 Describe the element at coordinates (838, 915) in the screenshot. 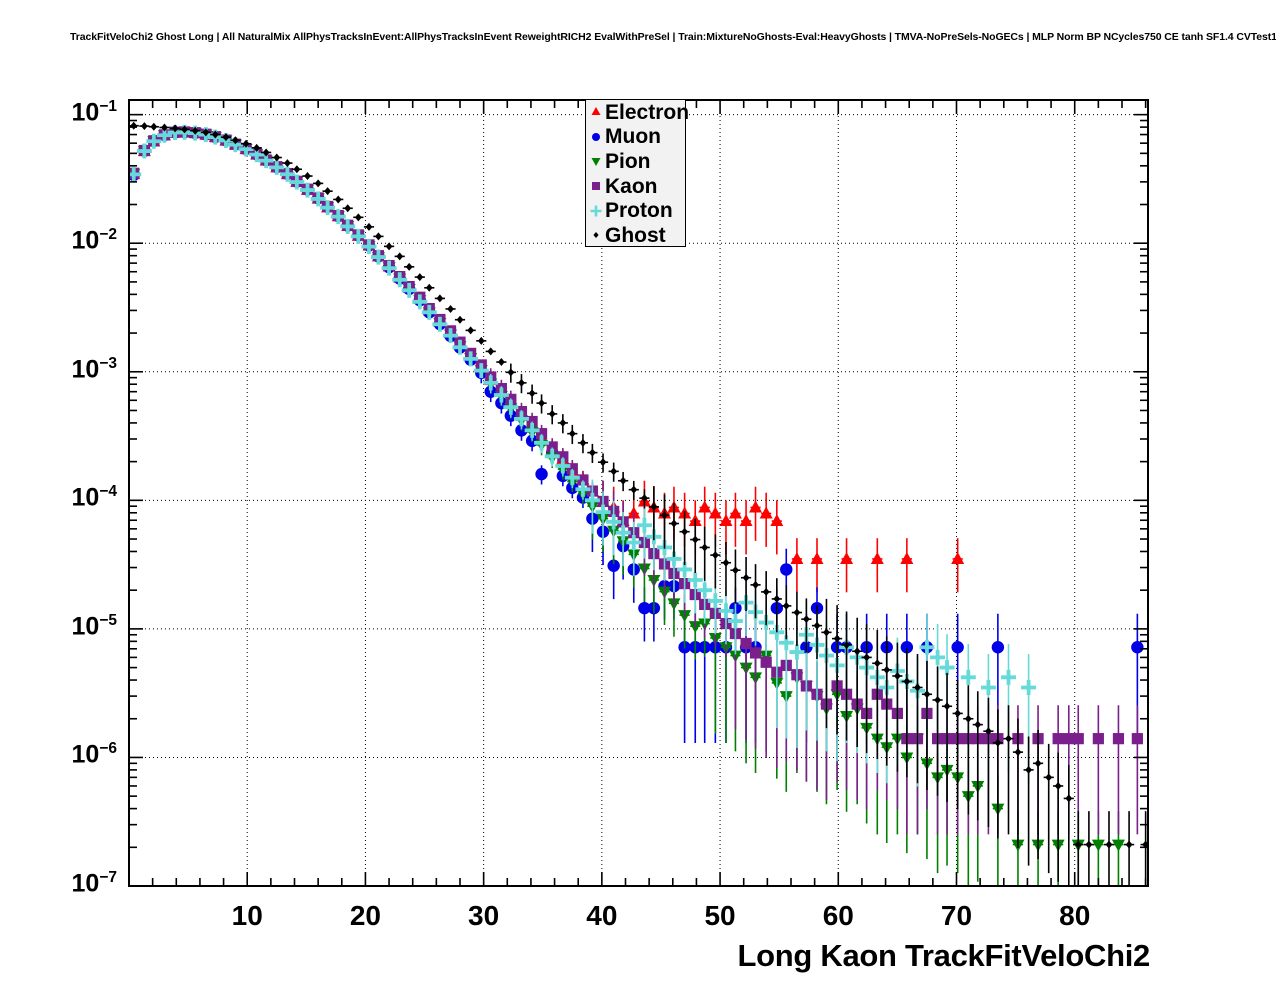

I see `x-tick-label: 60` at that location.